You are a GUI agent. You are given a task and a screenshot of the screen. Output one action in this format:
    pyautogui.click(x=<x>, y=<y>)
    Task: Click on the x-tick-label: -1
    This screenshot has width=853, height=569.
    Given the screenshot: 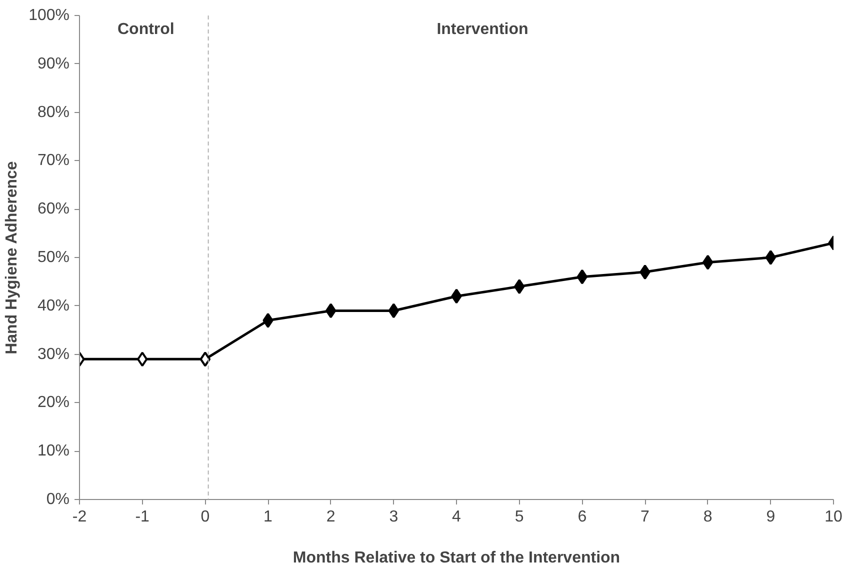 What is the action you would take?
    pyautogui.click(x=142, y=517)
    